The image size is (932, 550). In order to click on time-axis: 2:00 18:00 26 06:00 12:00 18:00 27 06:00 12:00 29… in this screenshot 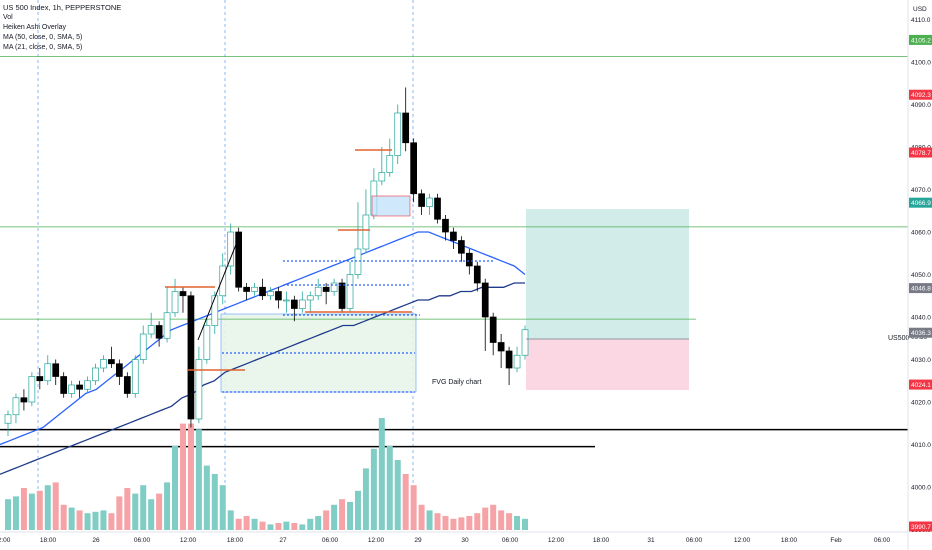, I will do `click(454, 537)`.